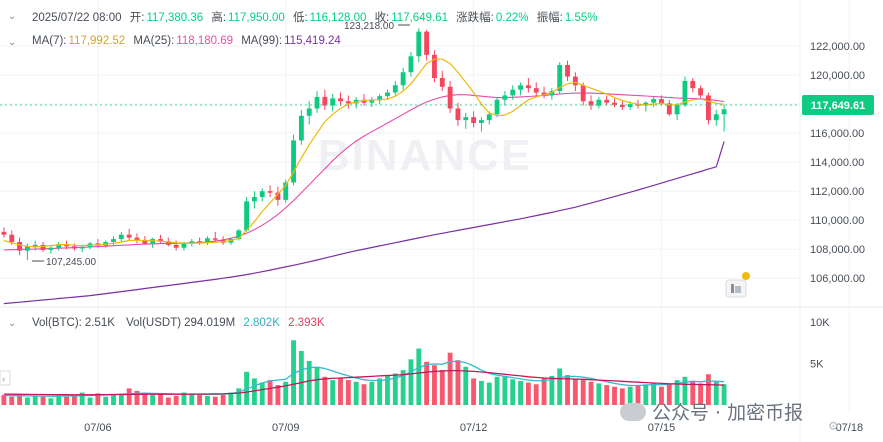 The image size is (883, 442). What do you see at coordinates (205, 41) in the screenshot?
I see `ma25-value: 118,180.69` at bounding box center [205, 41].